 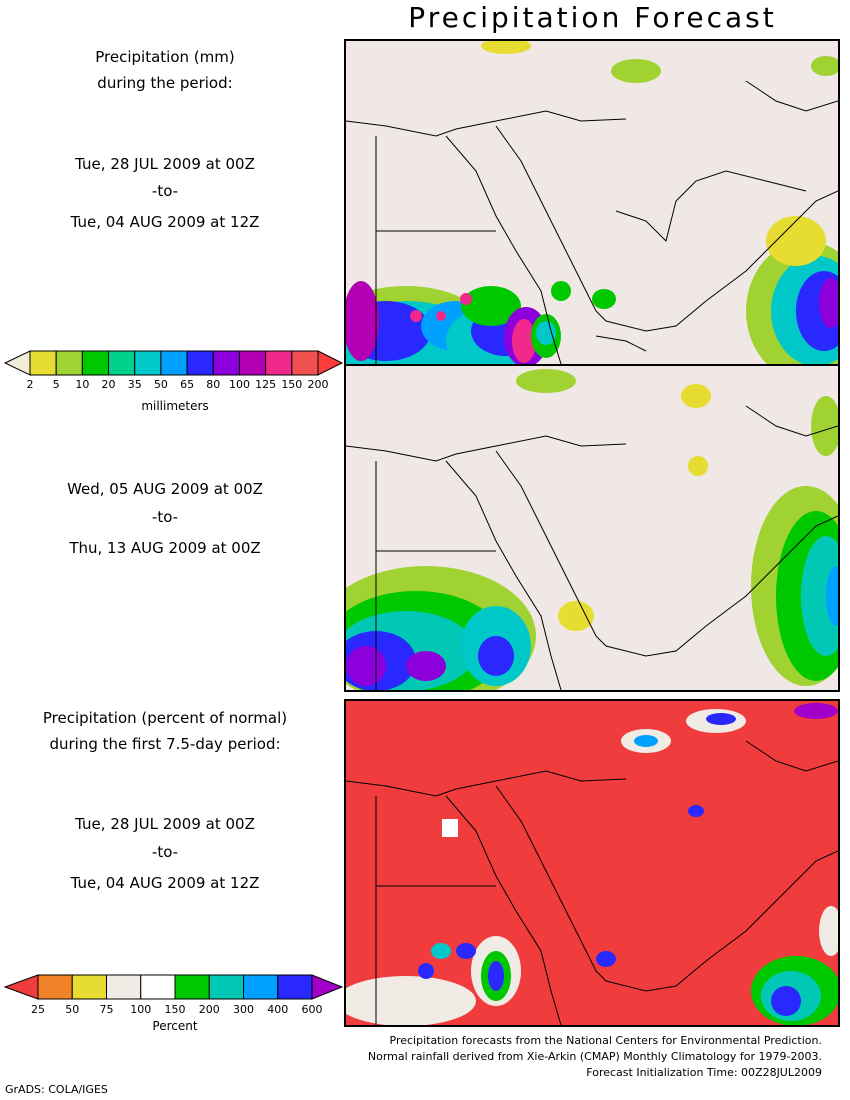 What do you see at coordinates (318, 384) in the screenshot?
I see `mm-legend-tick-label: 200` at bounding box center [318, 384].